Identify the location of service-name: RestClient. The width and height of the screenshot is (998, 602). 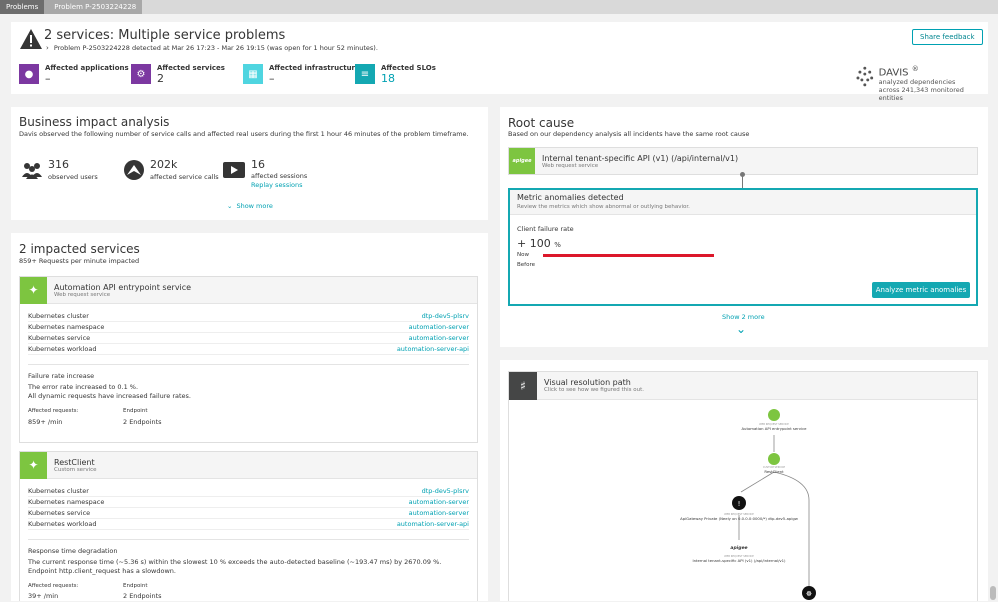
(74, 462).